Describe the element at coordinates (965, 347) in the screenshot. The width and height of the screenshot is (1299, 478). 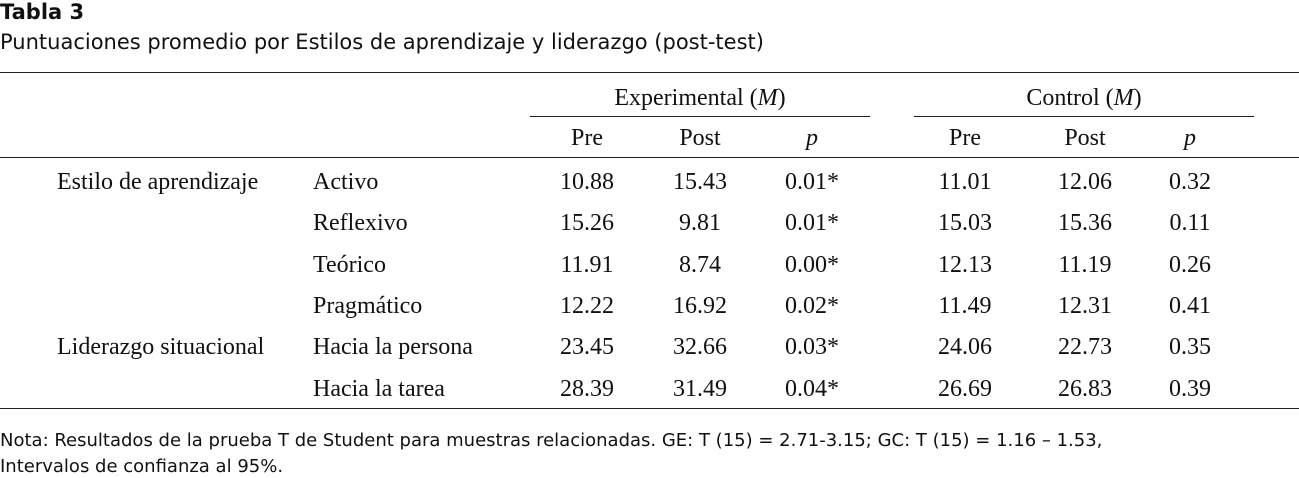
I see `cell: 24.06` at that location.